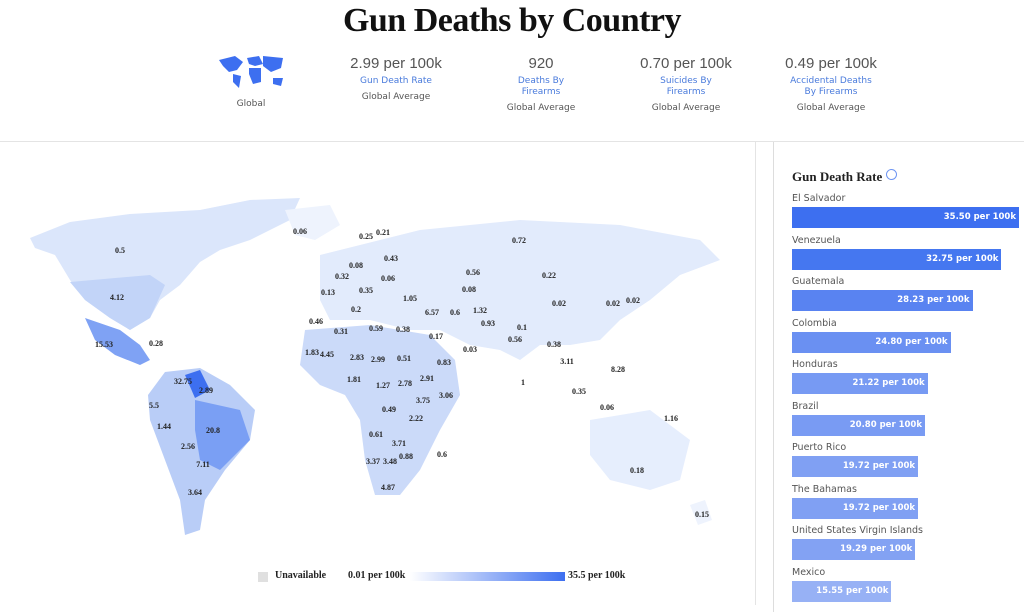  What do you see at coordinates (427, 378) in the screenshot?
I see `map-value-label: 2.91` at bounding box center [427, 378].